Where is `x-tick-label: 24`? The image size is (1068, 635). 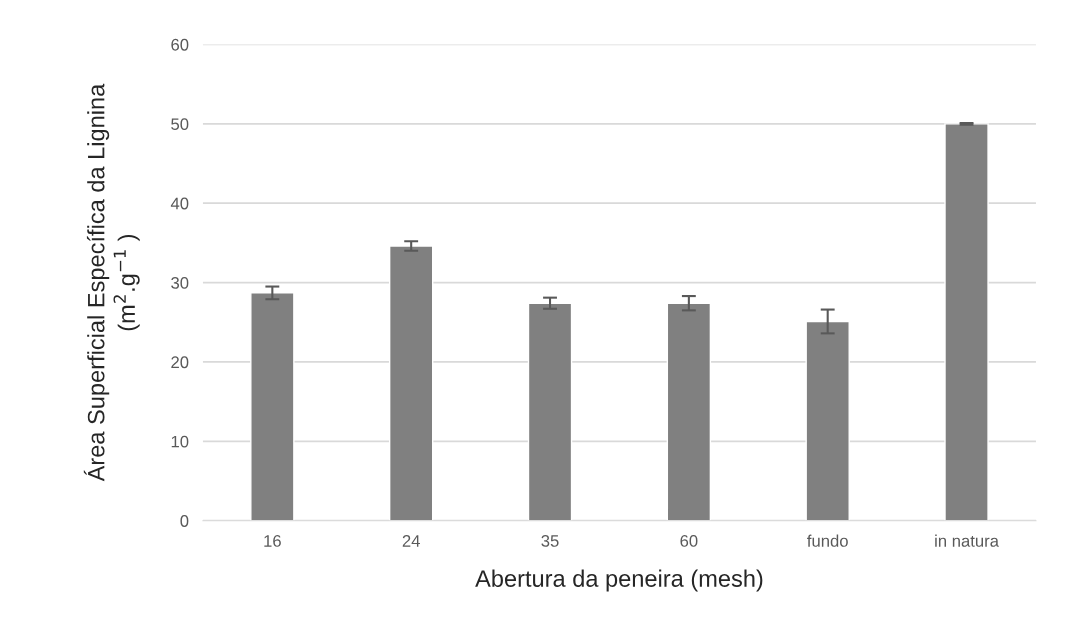
x-tick-label: 24 is located at coordinates (411, 541).